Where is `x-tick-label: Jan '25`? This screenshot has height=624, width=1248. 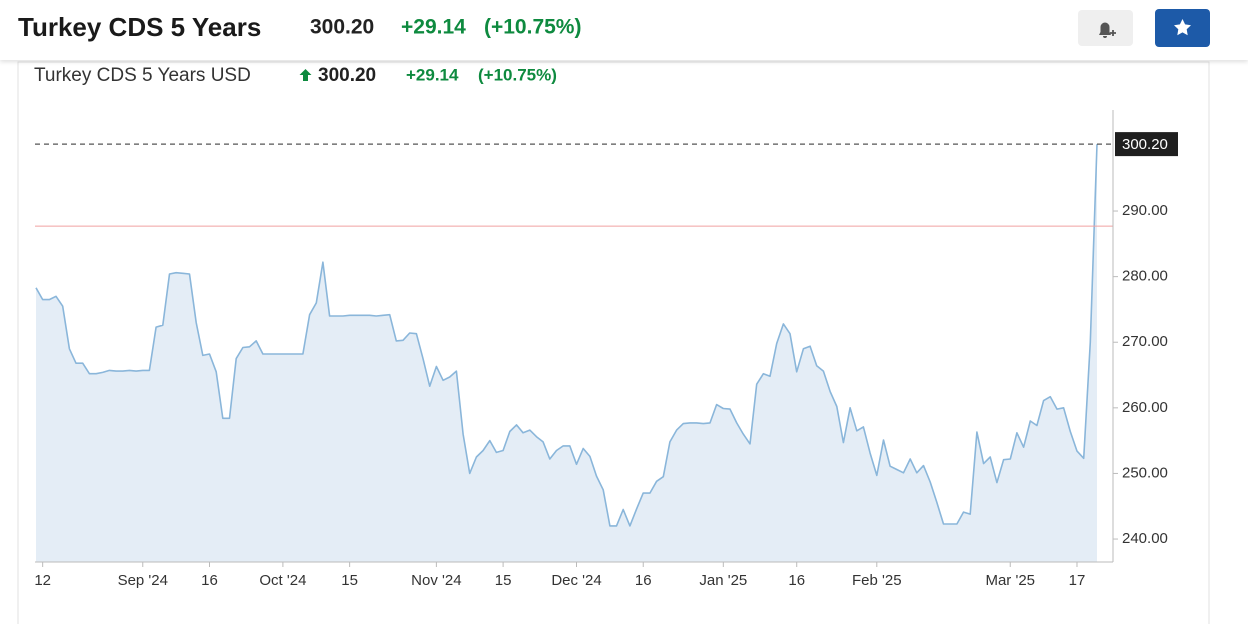
x-tick-label: Jan '25 is located at coordinates (723, 580).